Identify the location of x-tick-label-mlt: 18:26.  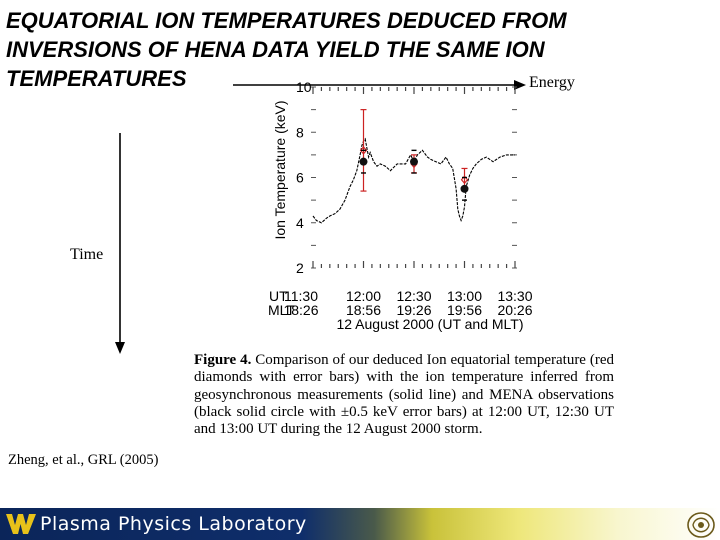
(300, 310).